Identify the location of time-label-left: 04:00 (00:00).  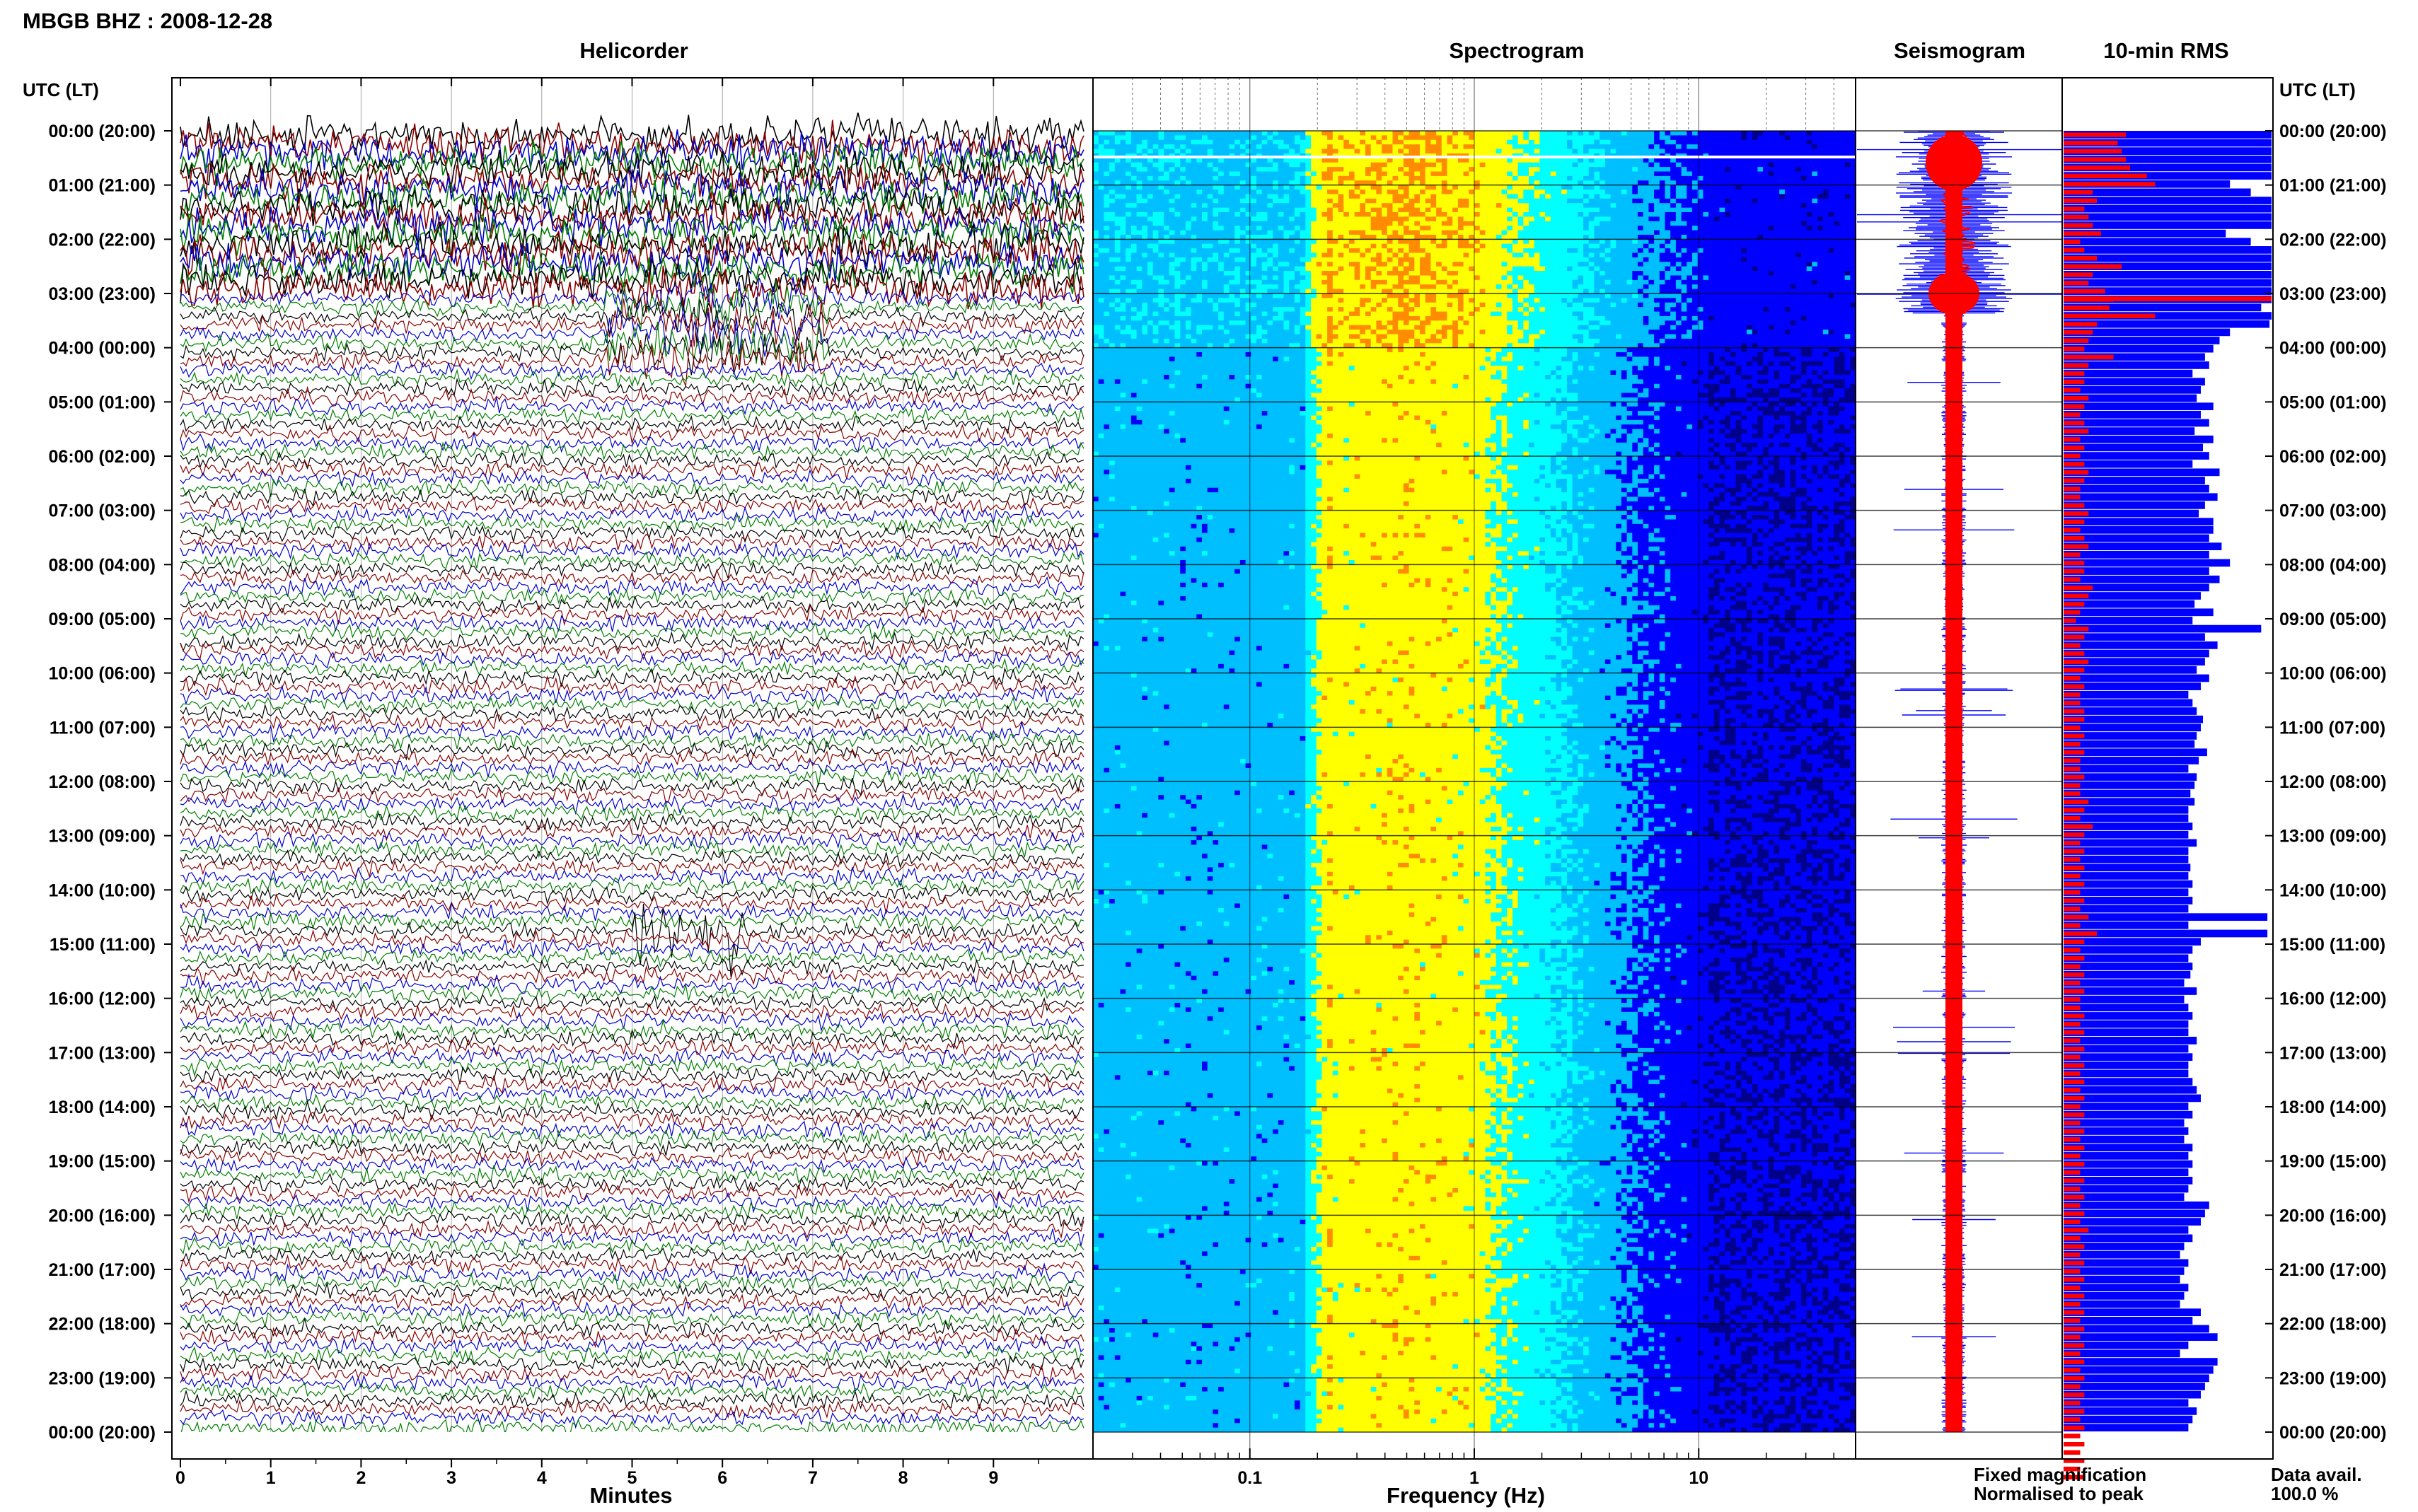
(102, 349).